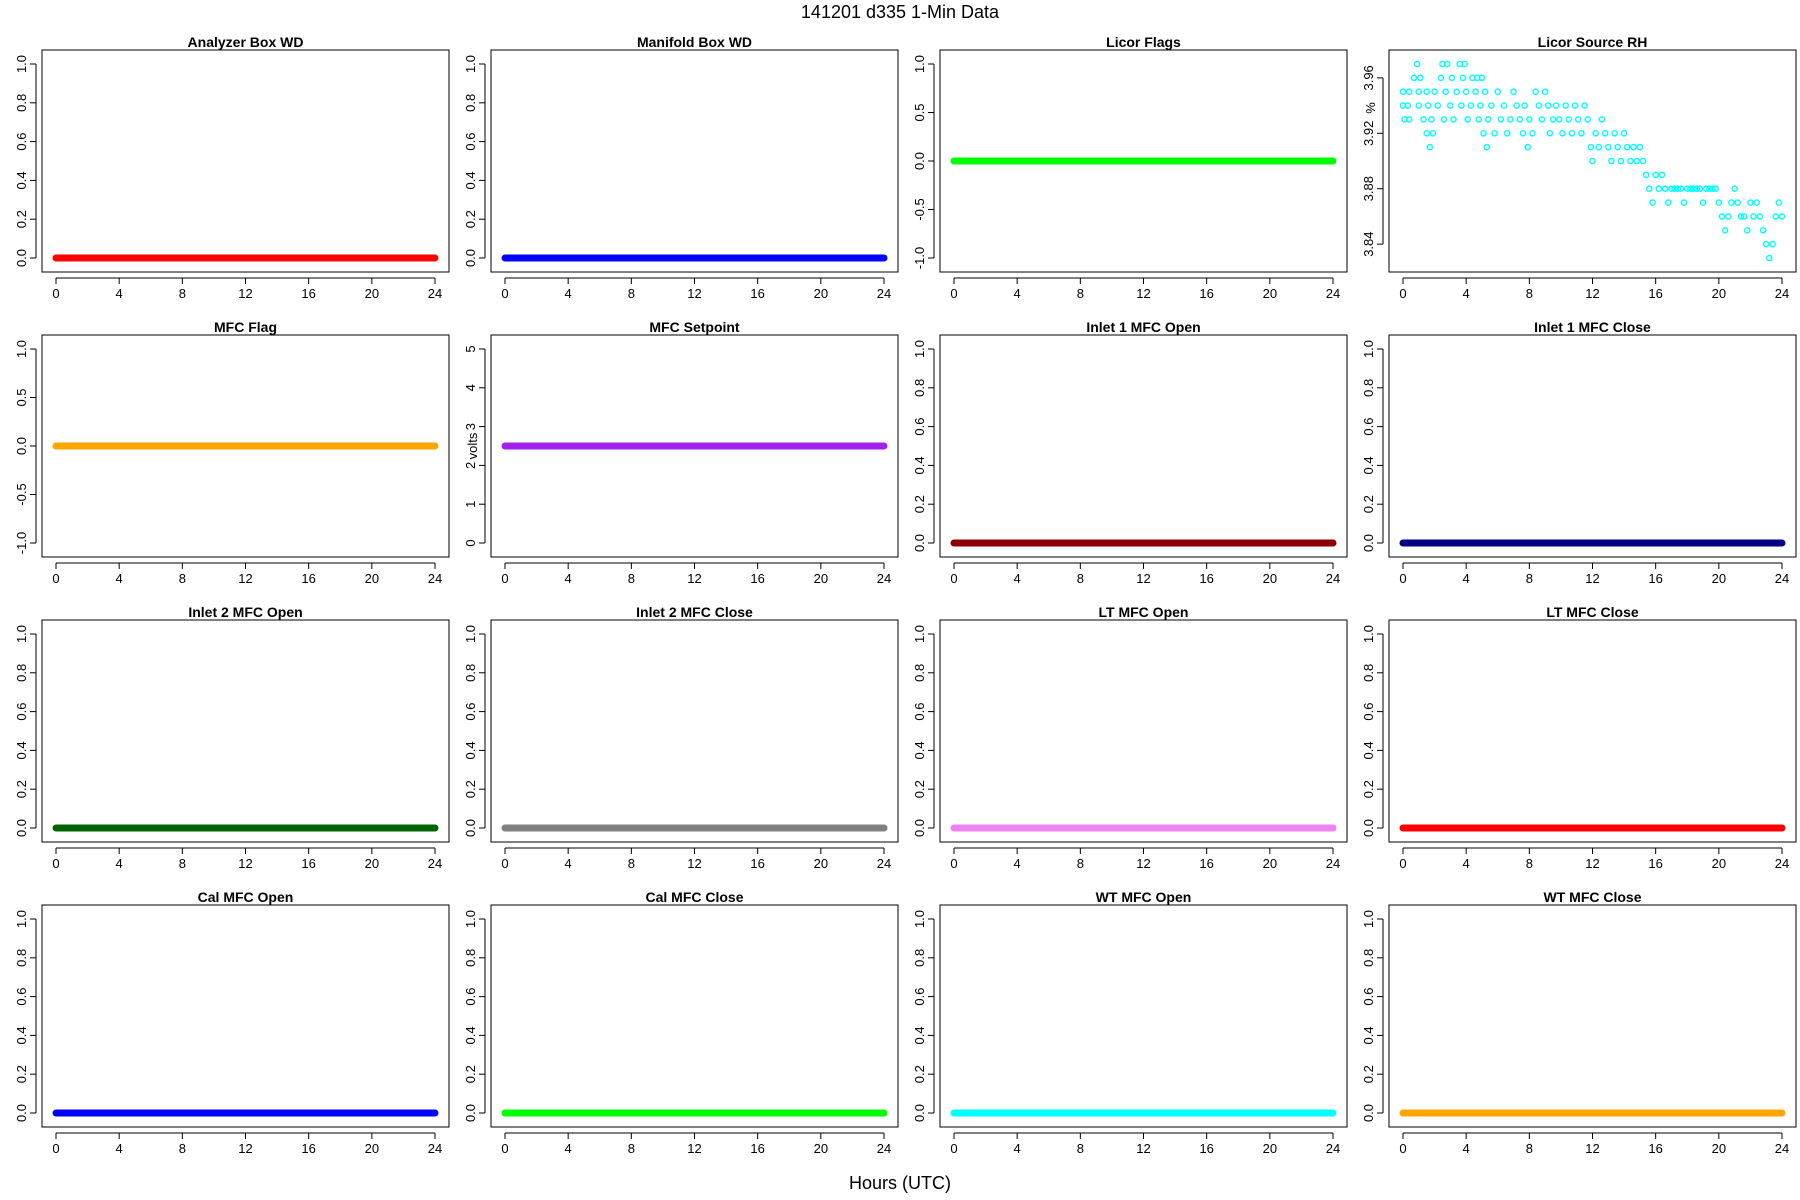  What do you see at coordinates (21, 543) in the screenshot?
I see `y-tick-label: -1.0` at bounding box center [21, 543].